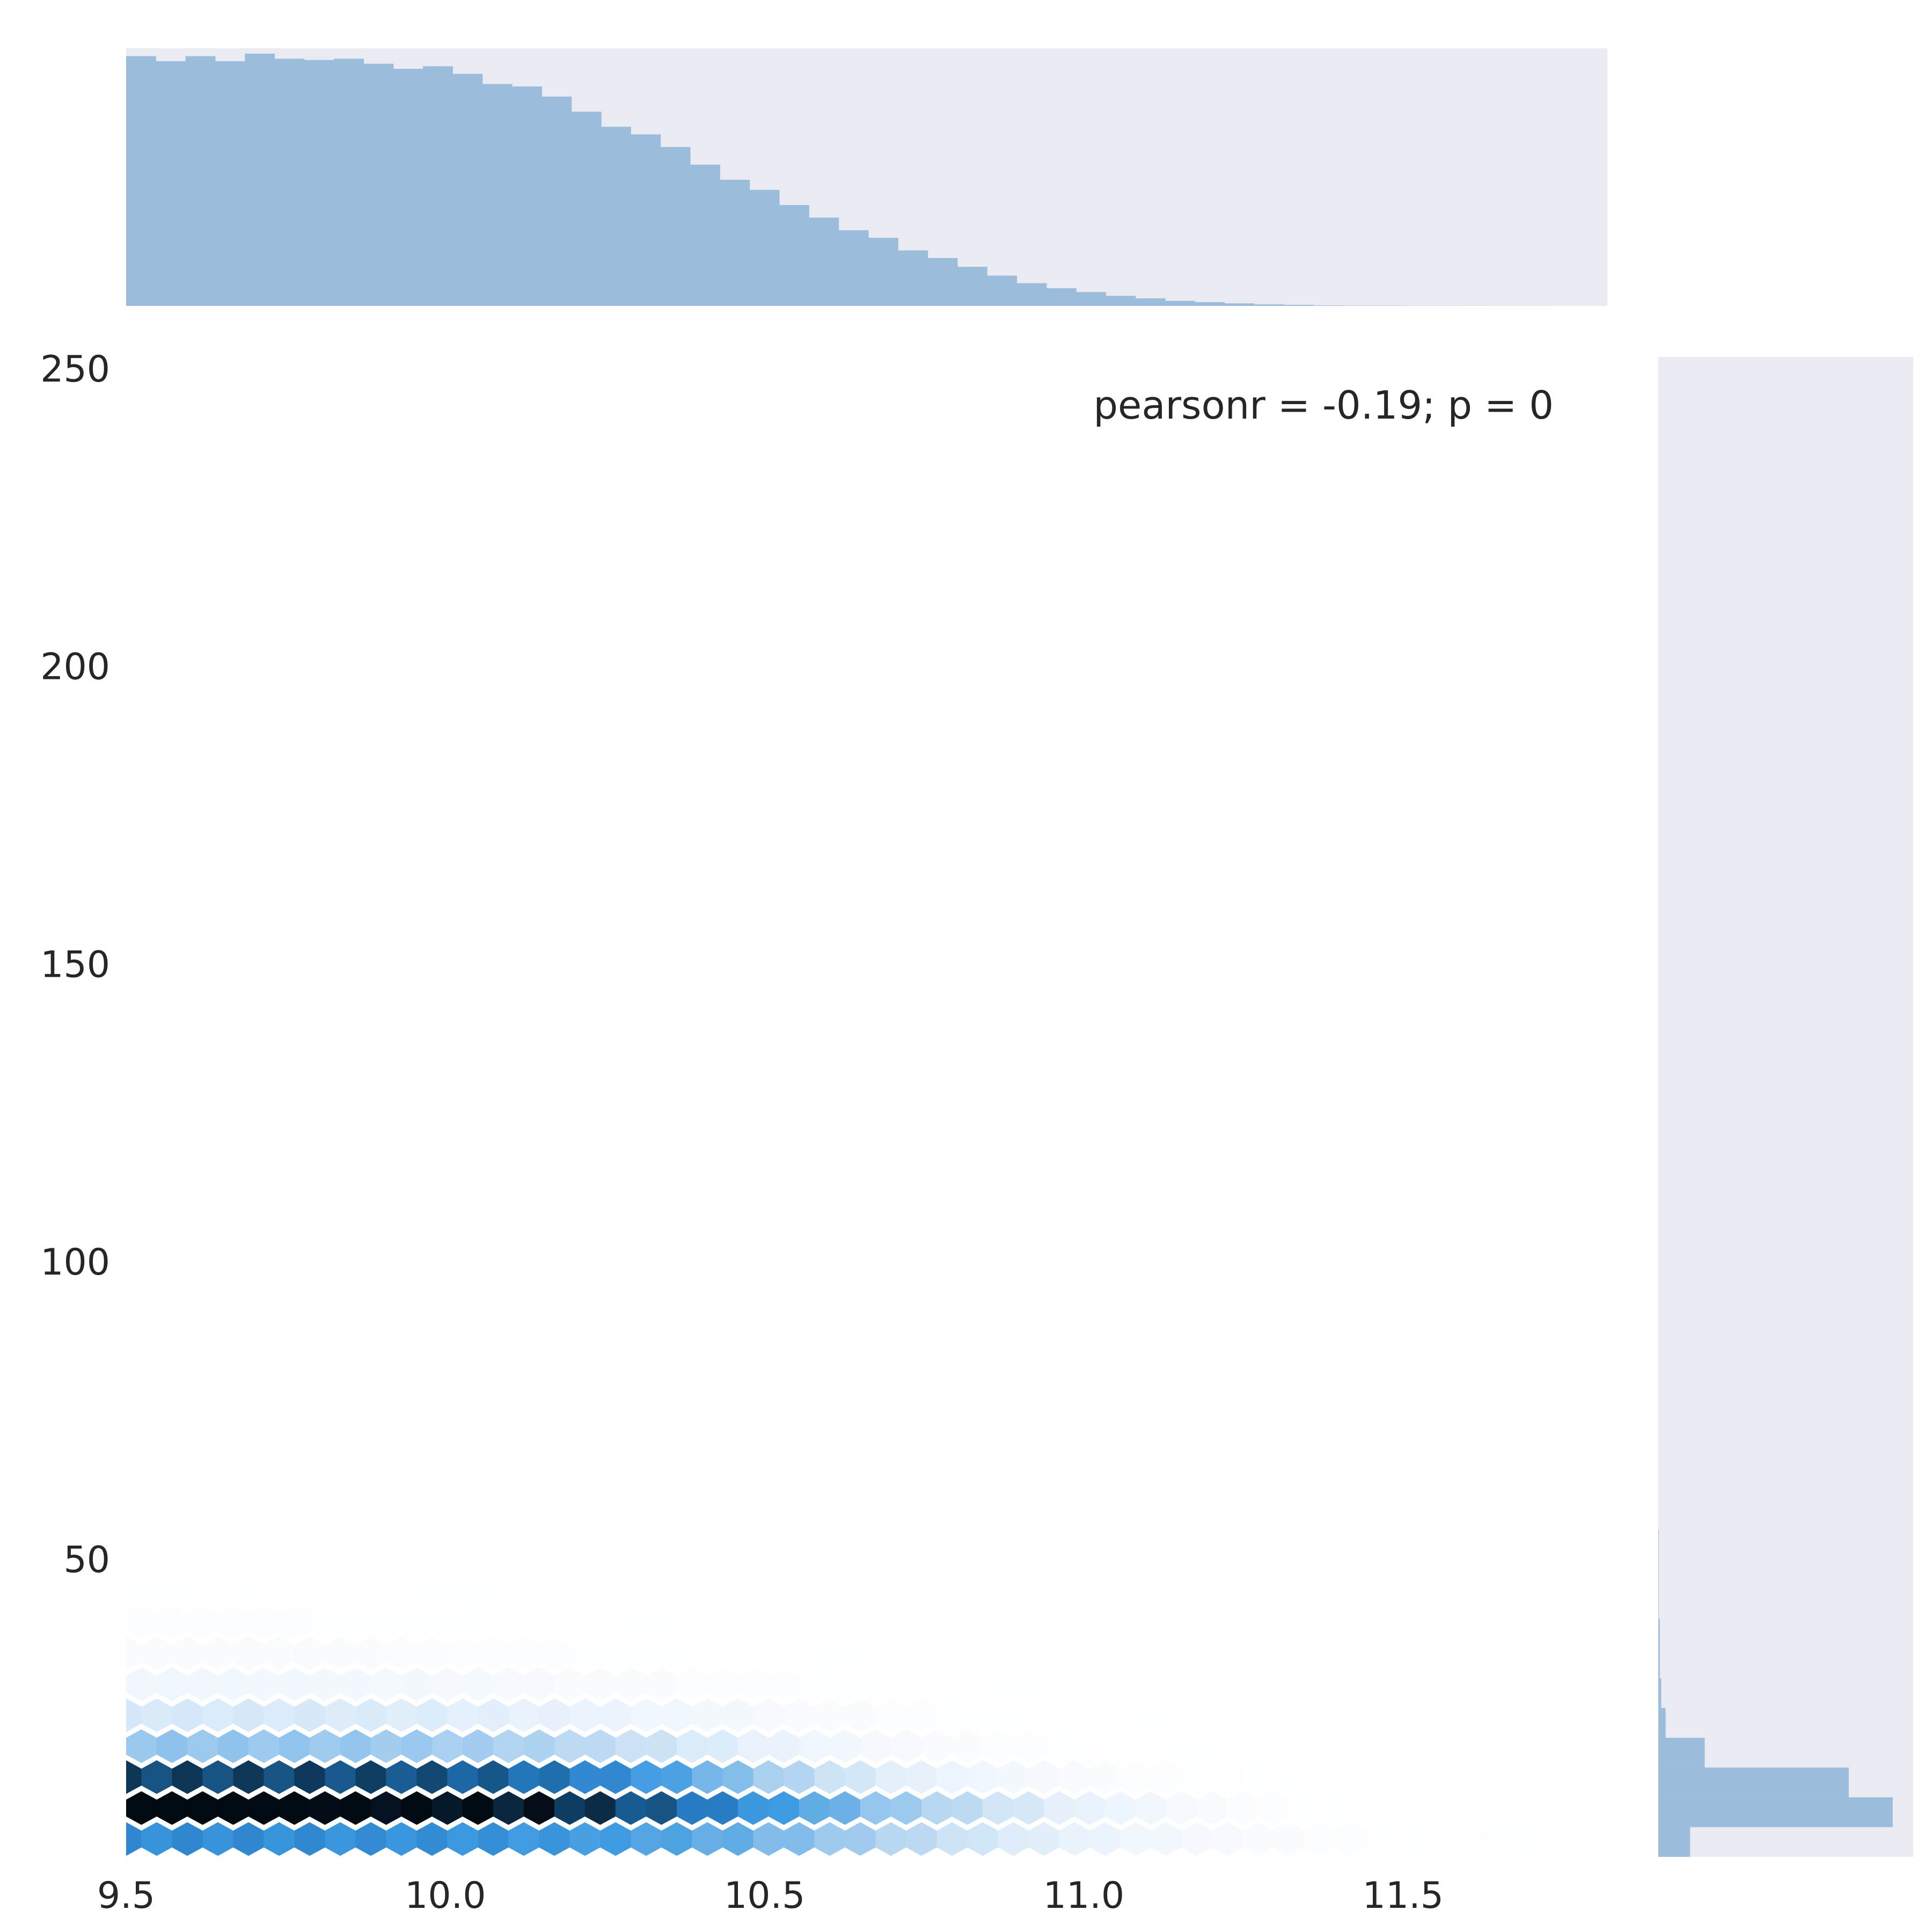 The height and width of the screenshot is (1932, 1932). Describe the element at coordinates (866, 177) in the screenshot. I see `x-marginal-histogram` at that location.